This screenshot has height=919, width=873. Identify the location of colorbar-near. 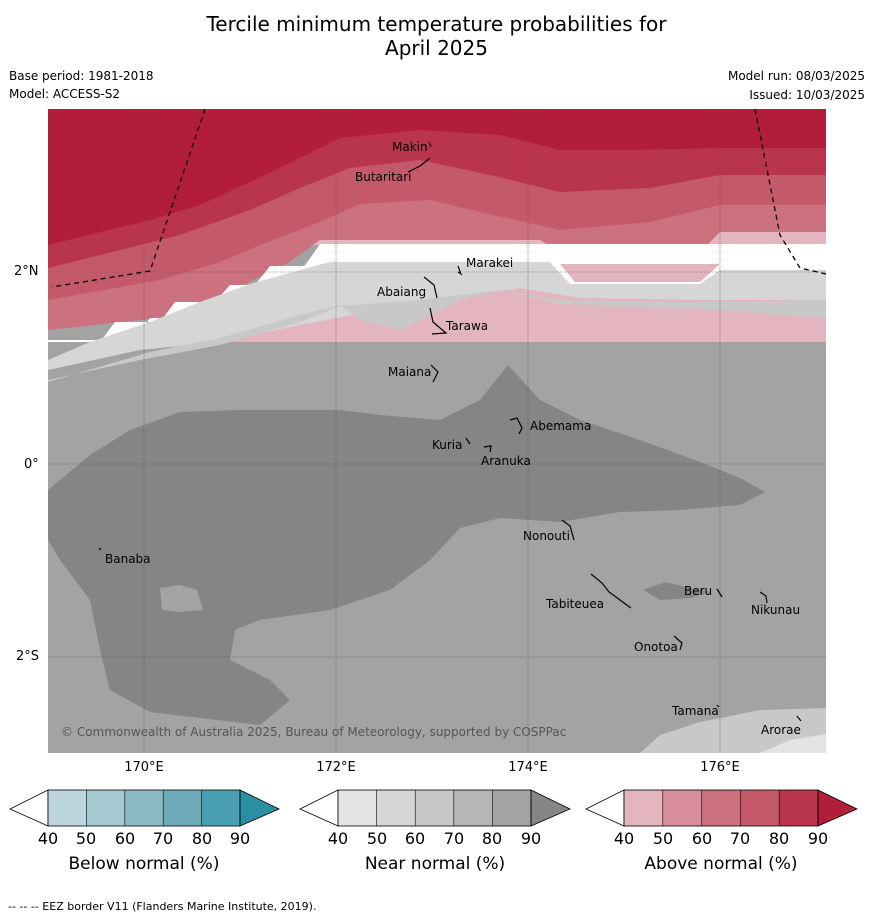
(435, 808).